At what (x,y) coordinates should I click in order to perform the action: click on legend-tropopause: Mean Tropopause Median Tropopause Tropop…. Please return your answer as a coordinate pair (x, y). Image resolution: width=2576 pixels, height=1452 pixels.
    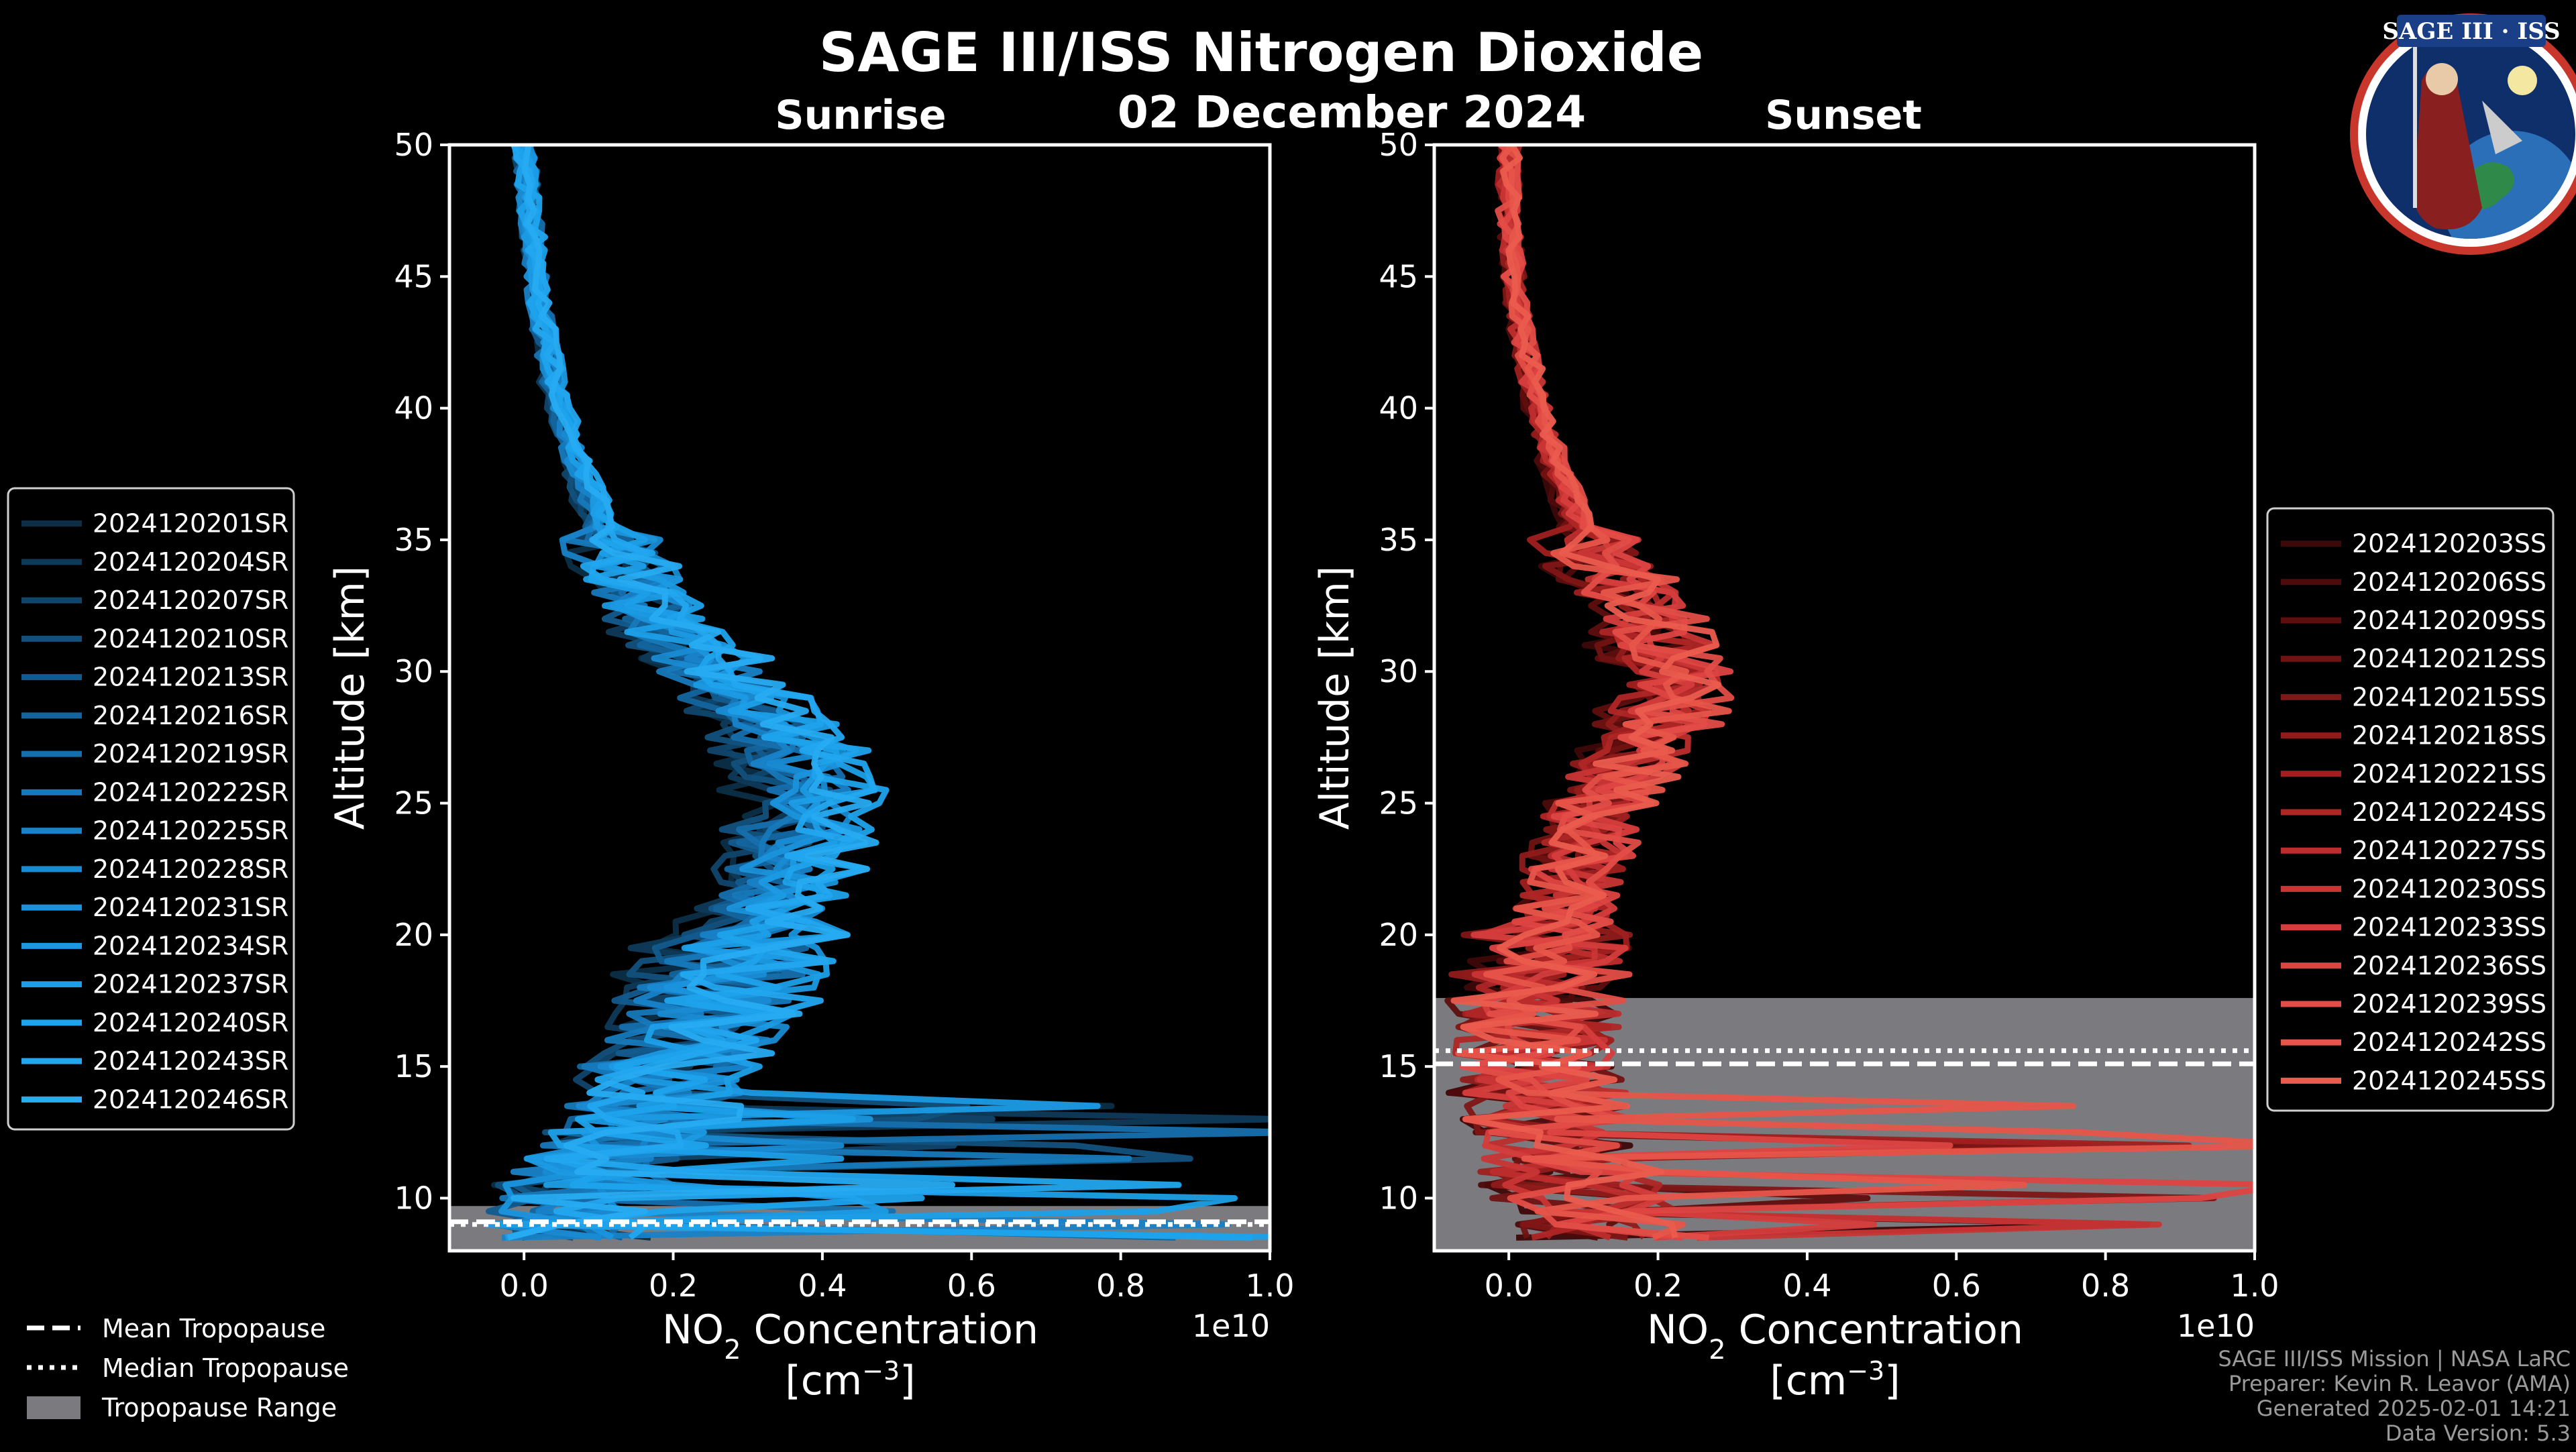
    Looking at the image, I should click on (188, 1368).